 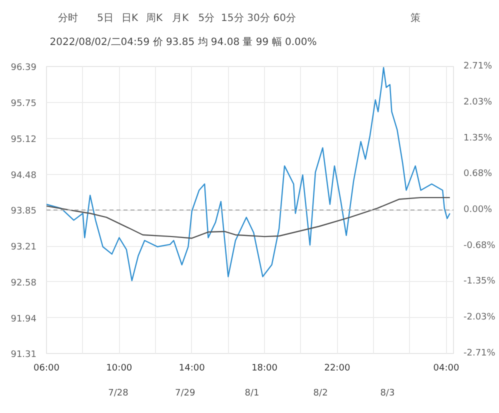 What do you see at coordinates (480, 281) in the screenshot?
I see `y2-tick-label: -1.35%` at bounding box center [480, 281].